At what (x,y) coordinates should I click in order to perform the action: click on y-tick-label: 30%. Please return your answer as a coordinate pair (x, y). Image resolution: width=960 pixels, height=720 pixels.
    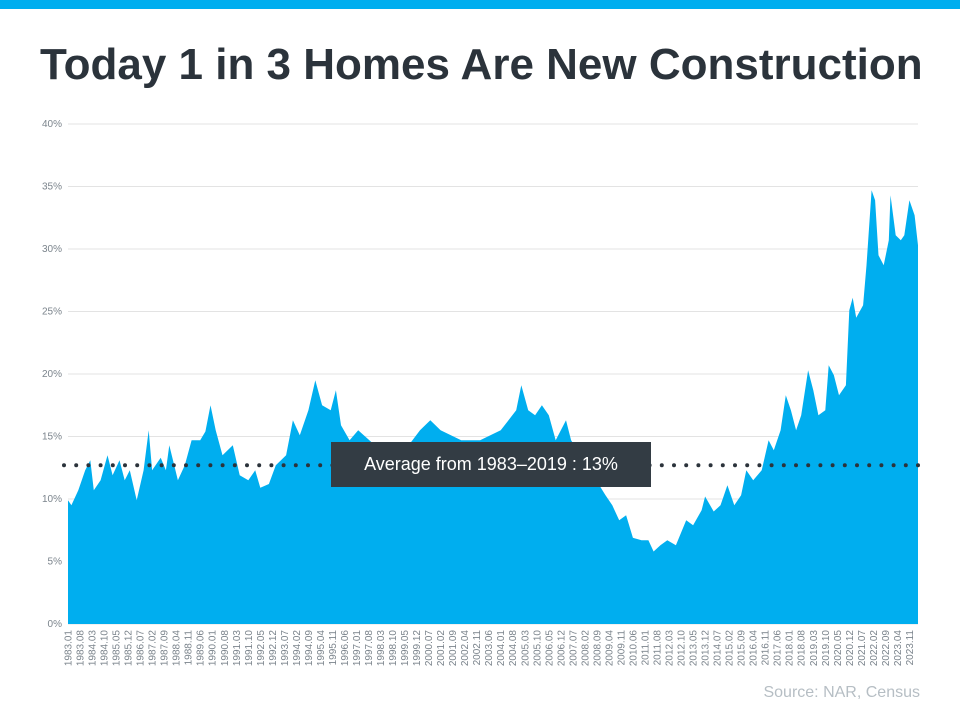
    Looking at the image, I should click on (52, 249).